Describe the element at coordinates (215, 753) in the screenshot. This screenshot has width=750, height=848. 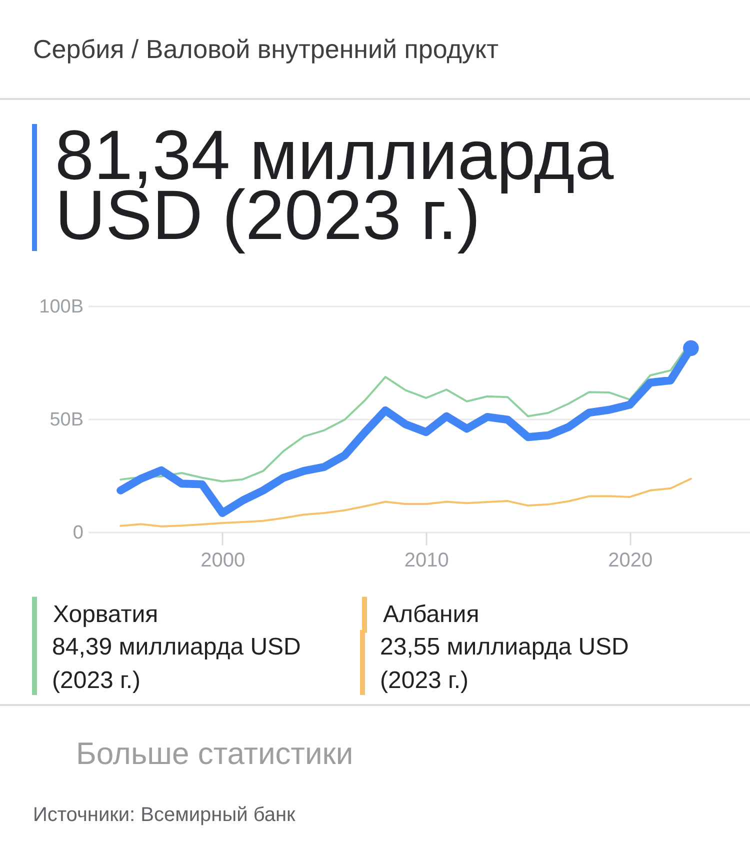
I see `text: Больше статистики` at that location.